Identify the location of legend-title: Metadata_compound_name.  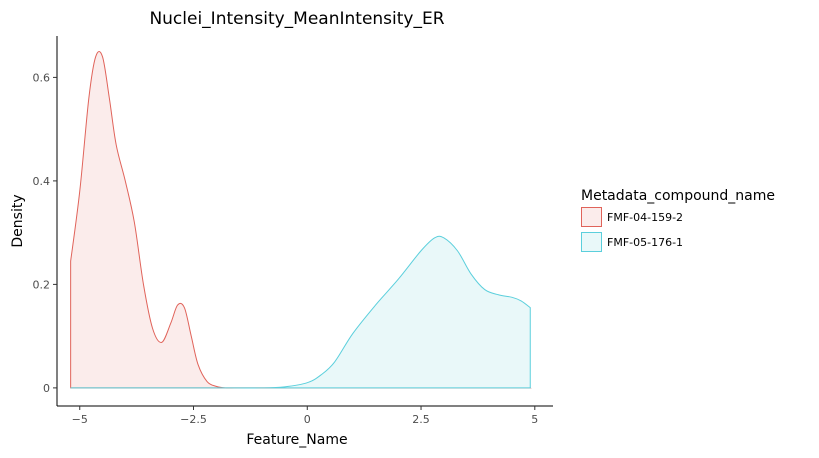
(678, 196).